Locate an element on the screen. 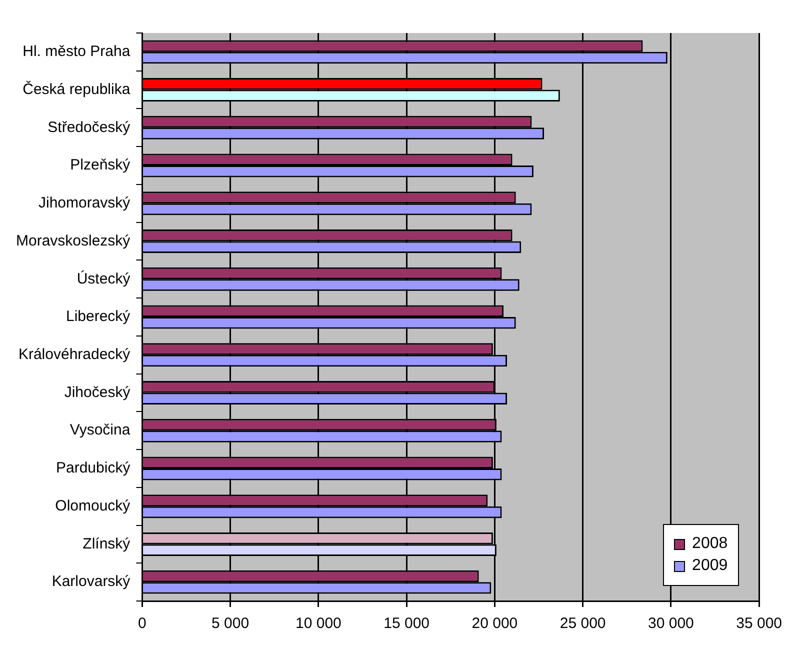 This screenshot has width=790, height=649. x-tick-label: 30 000 is located at coordinates (671, 623).